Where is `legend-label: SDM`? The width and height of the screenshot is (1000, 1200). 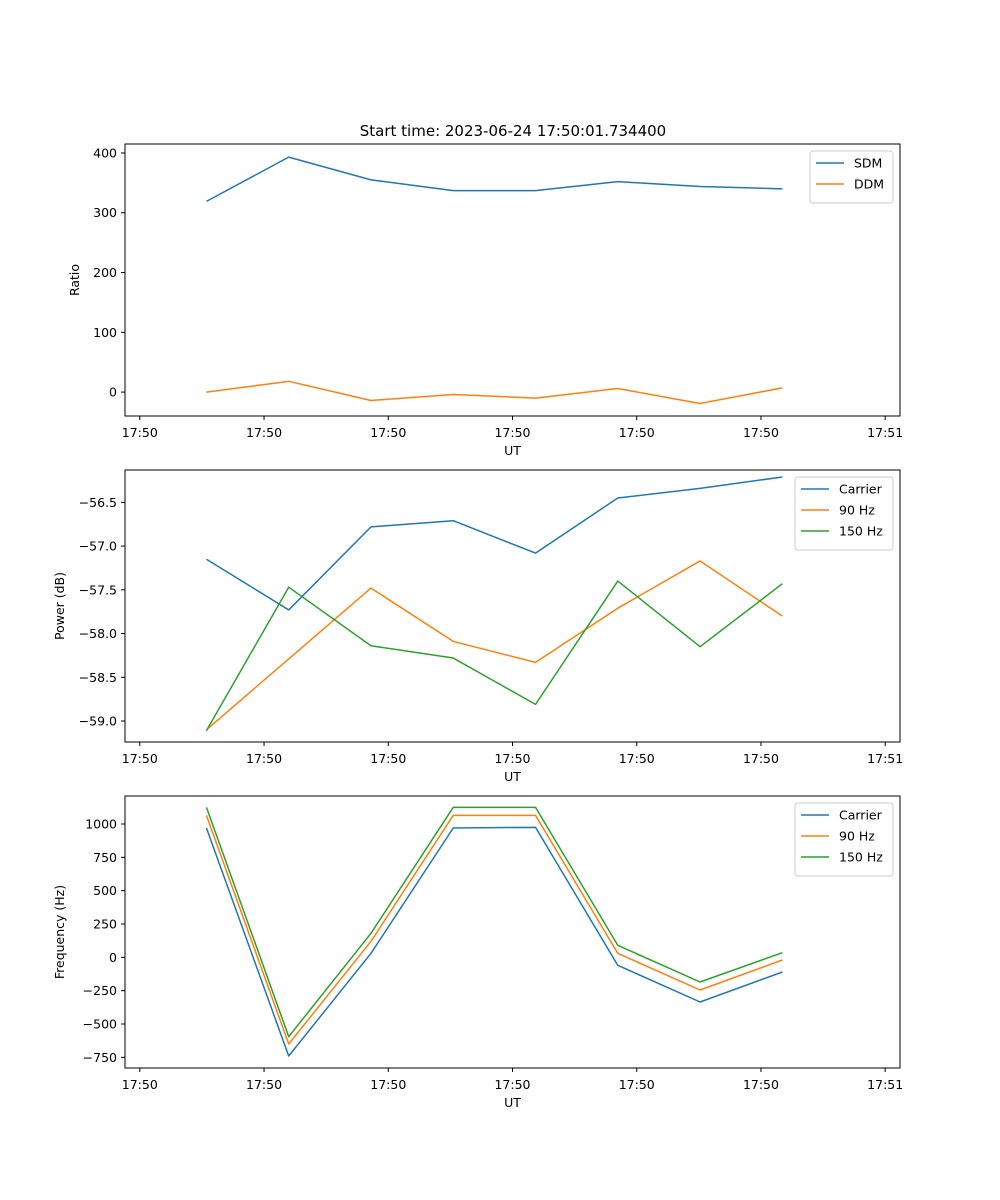
legend-label: SDM is located at coordinates (868, 163).